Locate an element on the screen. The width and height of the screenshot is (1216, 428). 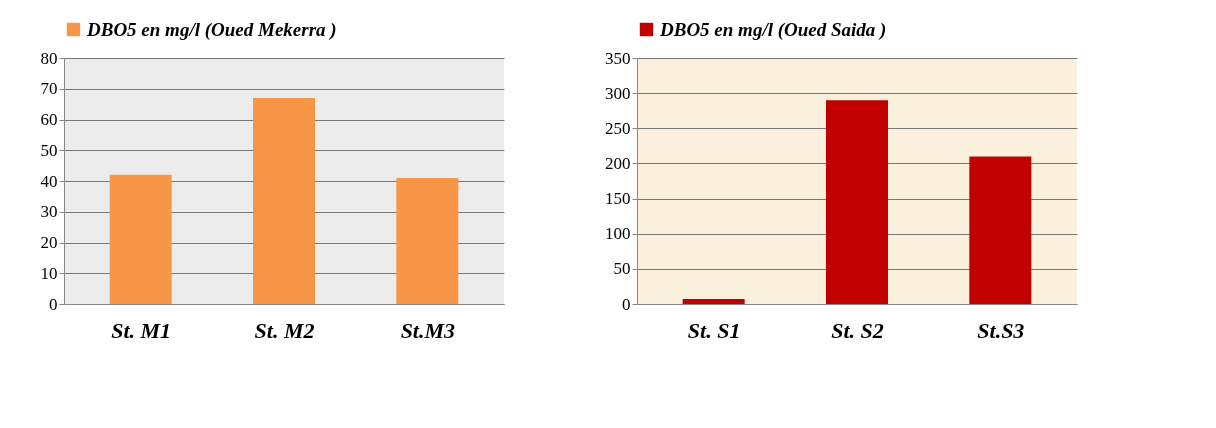
legend-label: DBO5 en mg/l (Oued Mekerra ) is located at coordinates (211, 29).